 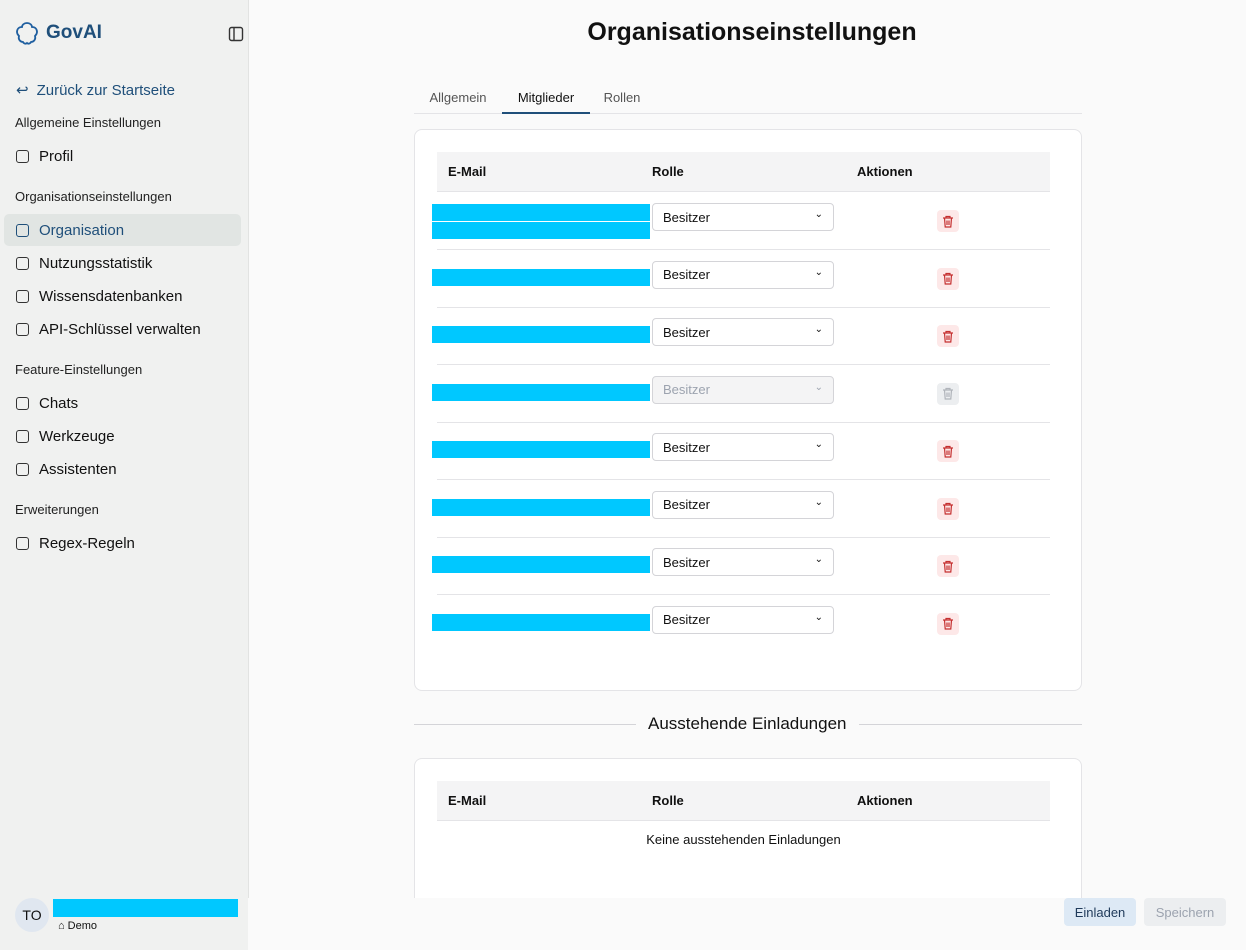 I want to click on nav-item: Nutzungsstatistik, so click(x=122, y=263).